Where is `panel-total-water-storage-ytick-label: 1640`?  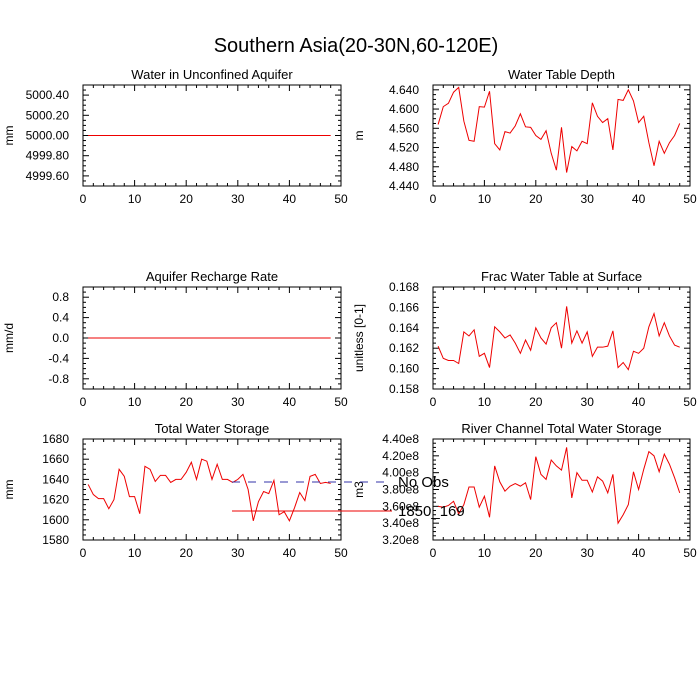
panel-total-water-storage-ytick-label: 1640 is located at coordinates (55, 479).